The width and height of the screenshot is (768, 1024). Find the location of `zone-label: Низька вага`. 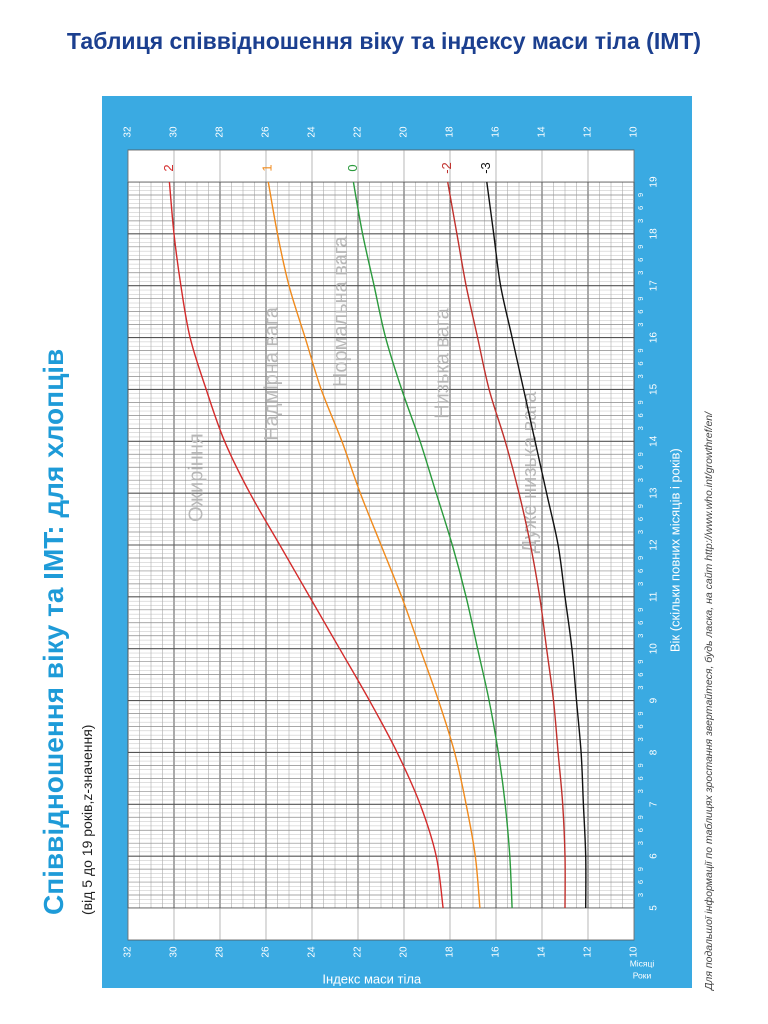

zone-label: Низька вага is located at coordinates (442, 362).